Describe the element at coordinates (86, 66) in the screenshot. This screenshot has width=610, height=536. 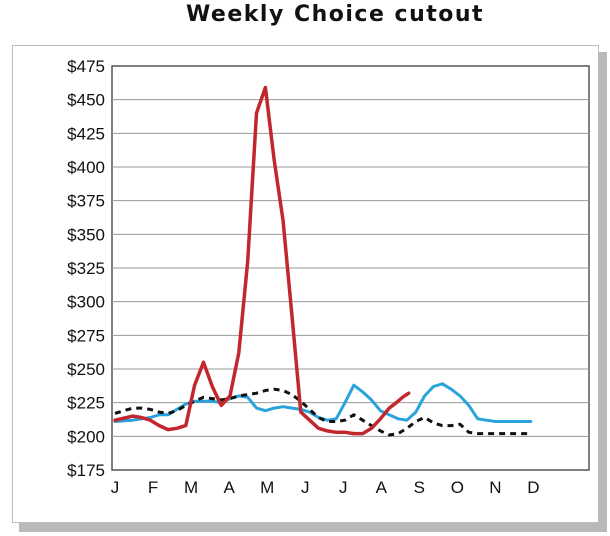
I see `y-tick-label: $475` at that location.